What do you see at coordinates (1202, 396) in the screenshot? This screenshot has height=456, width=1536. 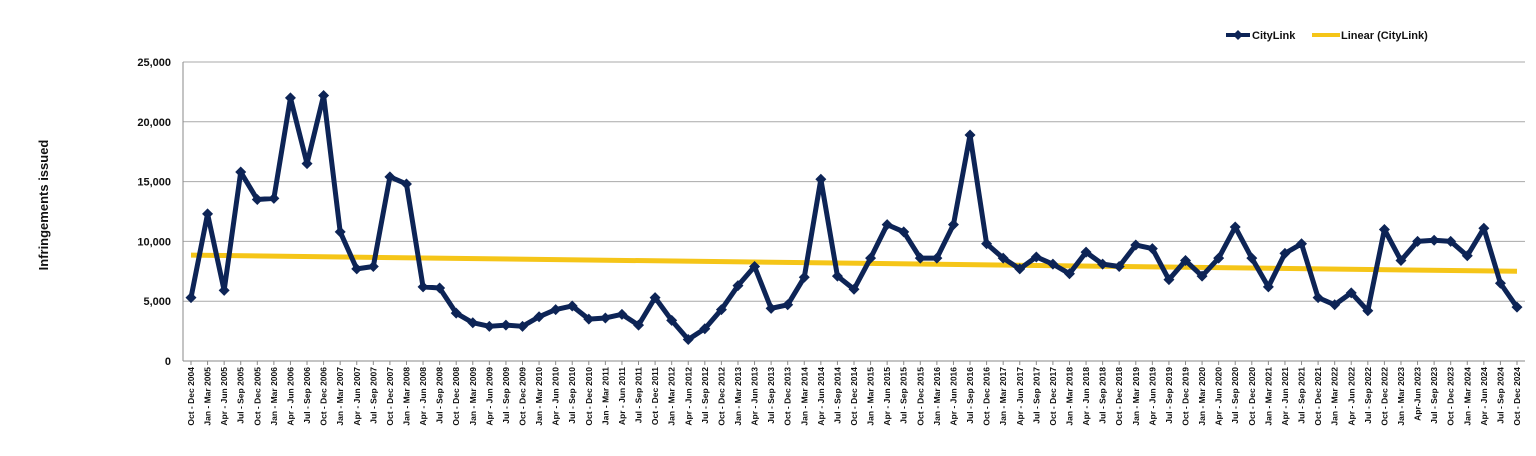 I see `x-tick-label: Jan - Mar 2020` at bounding box center [1202, 396].